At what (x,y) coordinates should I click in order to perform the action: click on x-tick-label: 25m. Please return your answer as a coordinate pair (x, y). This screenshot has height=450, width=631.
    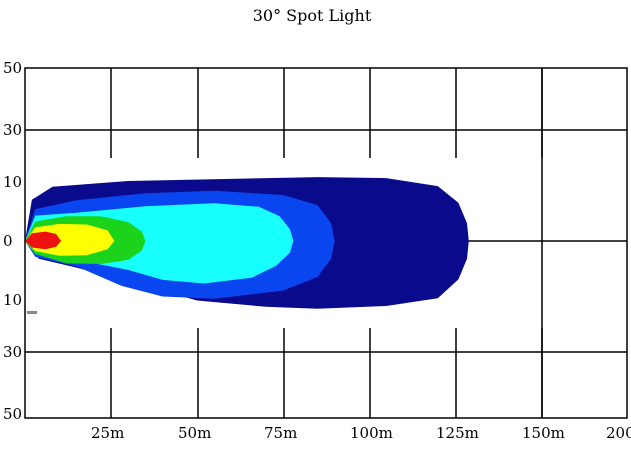
    Looking at the image, I should click on (107, 433).